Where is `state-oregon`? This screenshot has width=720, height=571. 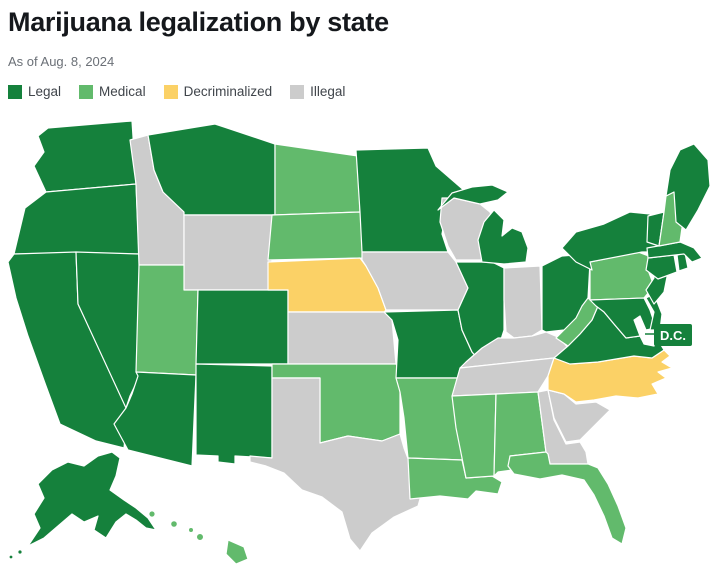 state-oregon is located at coordinates (76, 219).